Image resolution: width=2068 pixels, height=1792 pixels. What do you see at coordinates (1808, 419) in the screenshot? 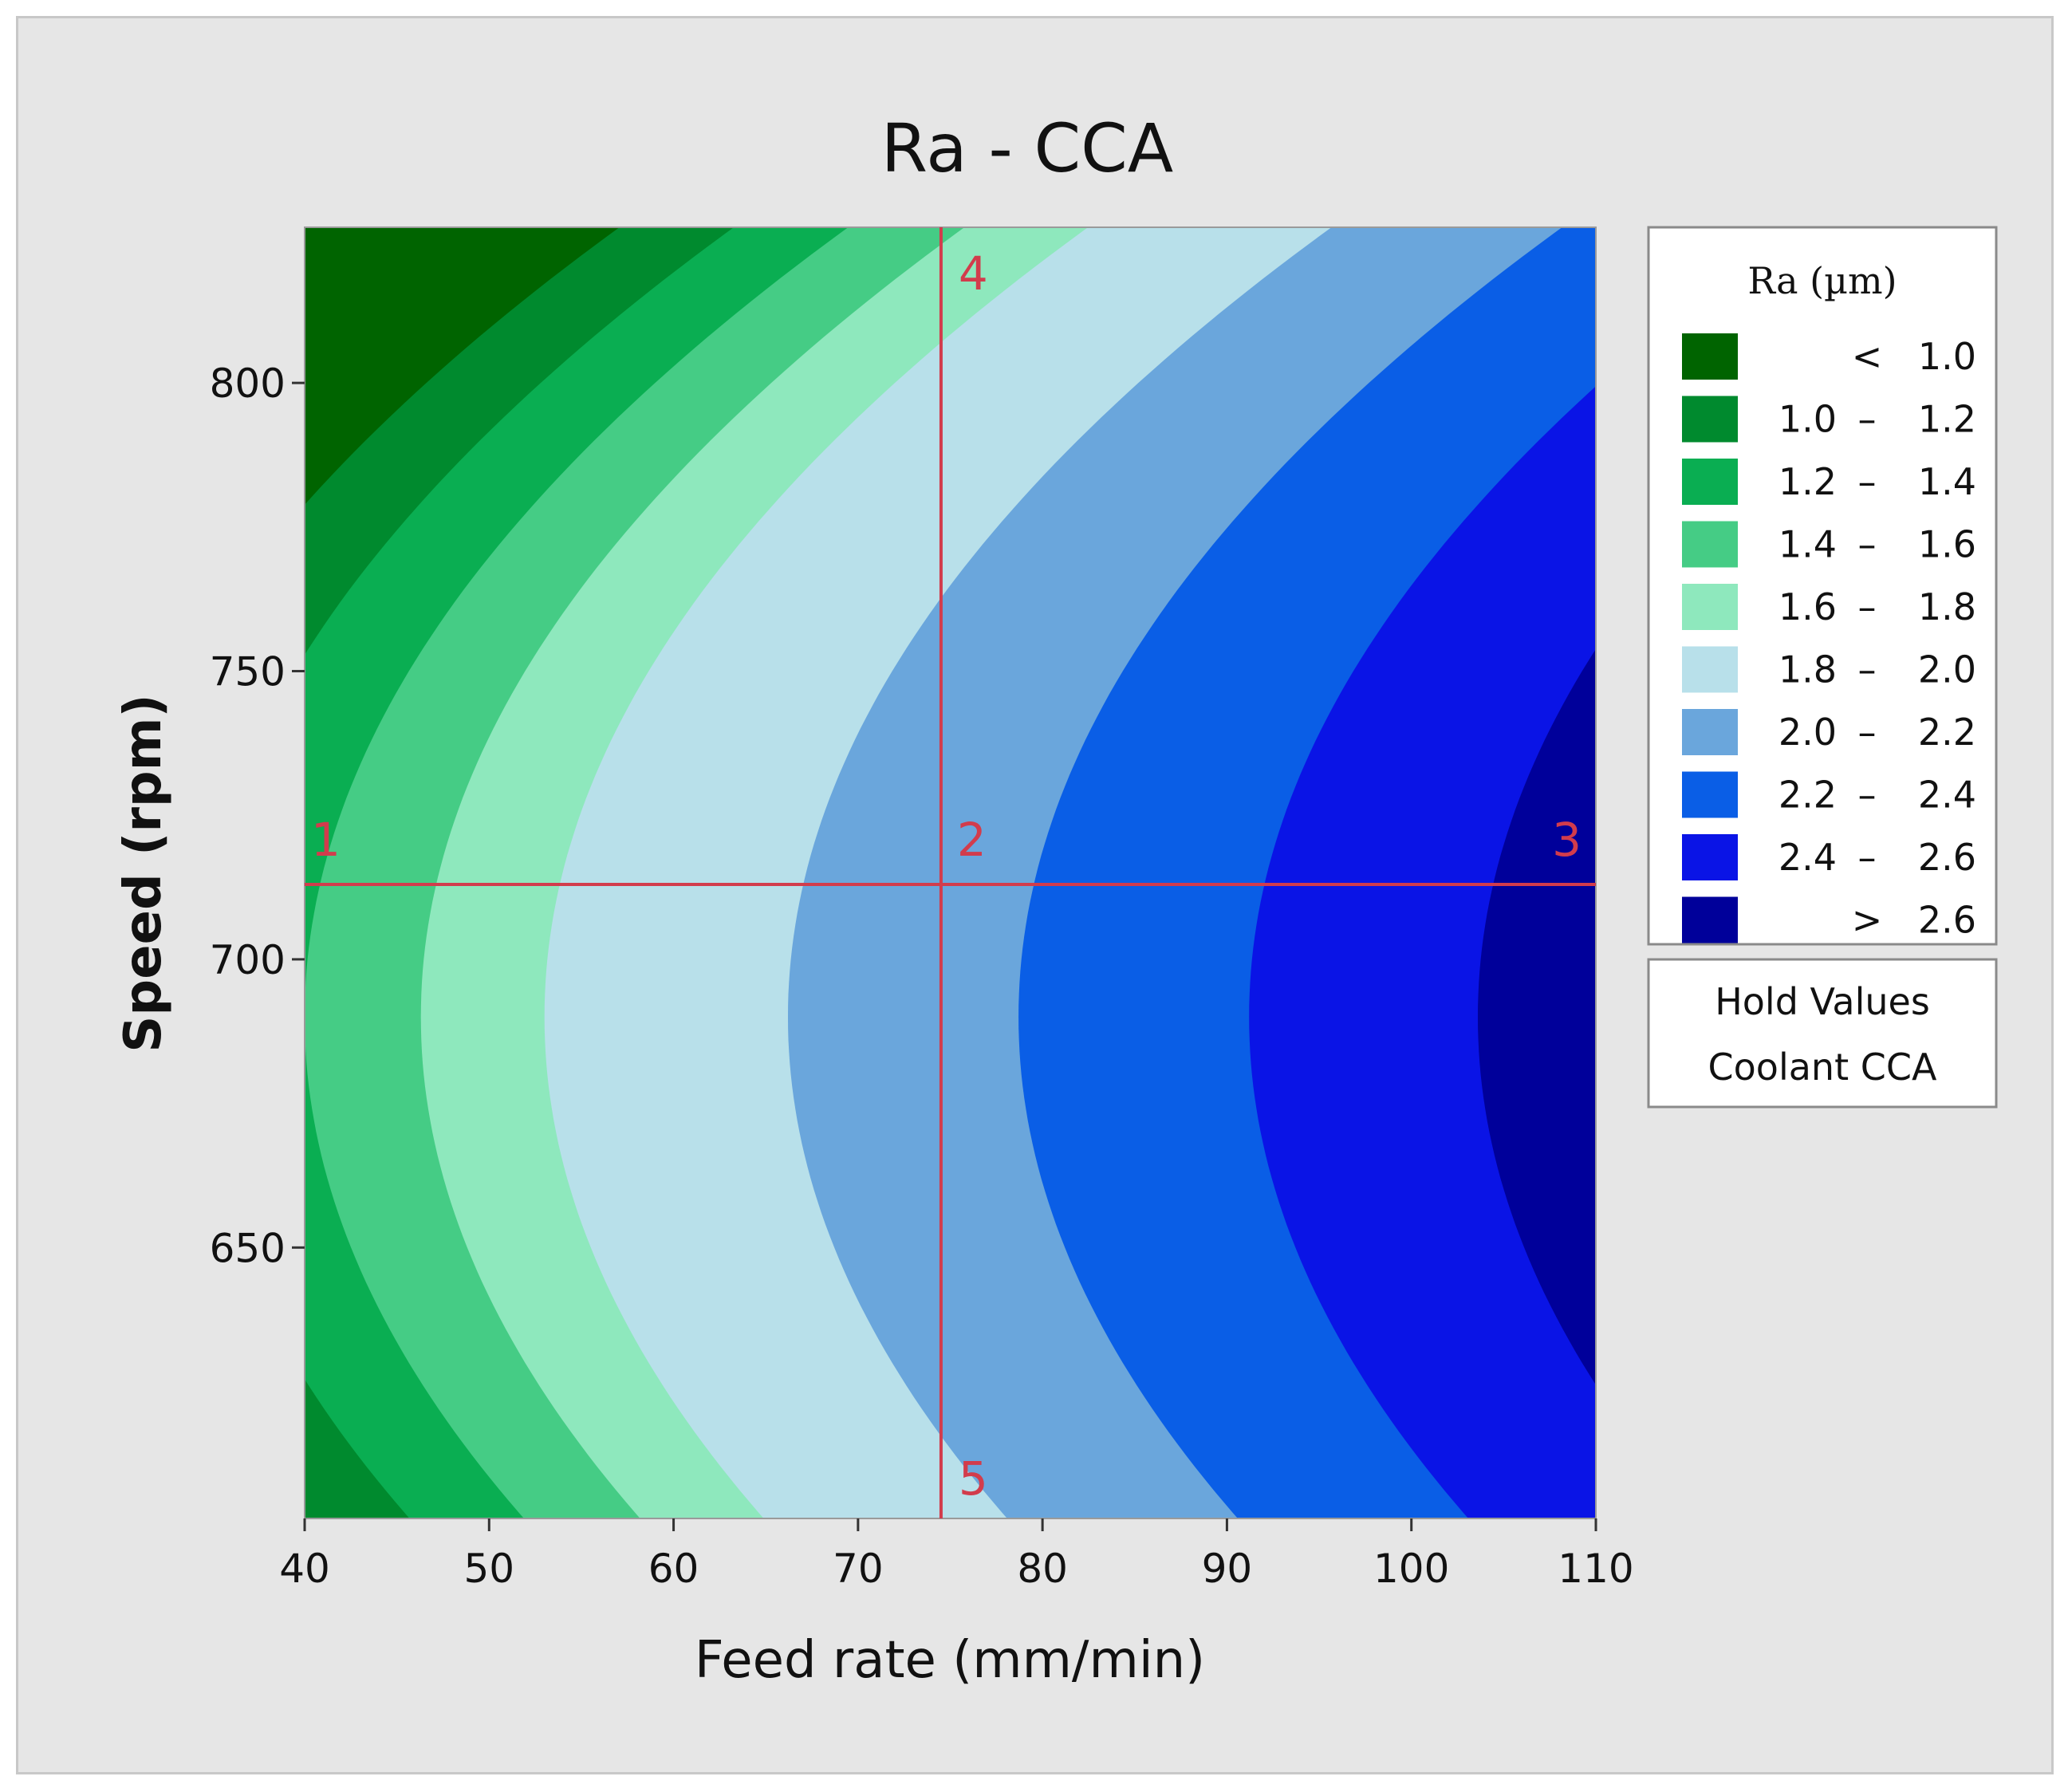
I see `legend-low: 1.0` at bounding box center [1808, 419].